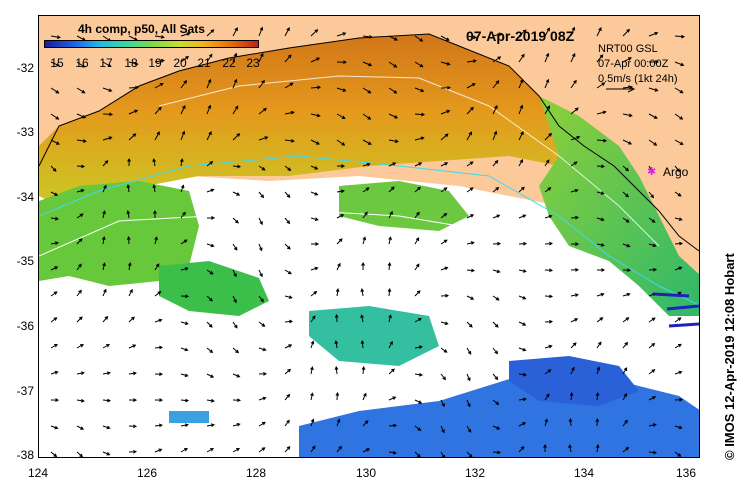 This screenshot has height=496, width=749. Describe the element at coordinates (676, 172) in the screenshot. I see `argo-label: Argo` at that location.